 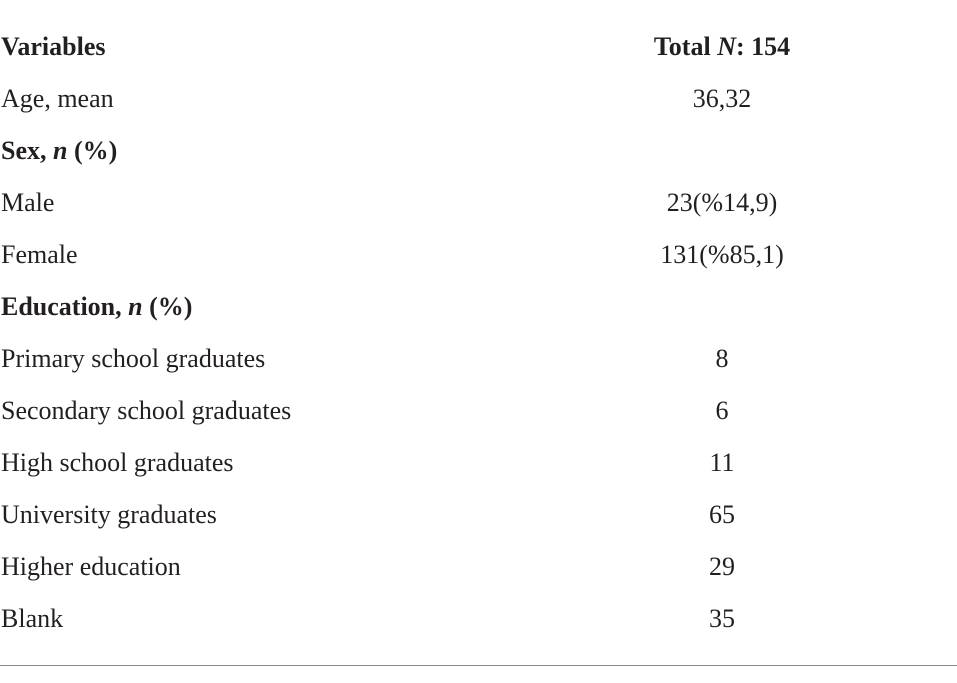 I want to click on row-label: High school graduates, so click(x=117, y=462).